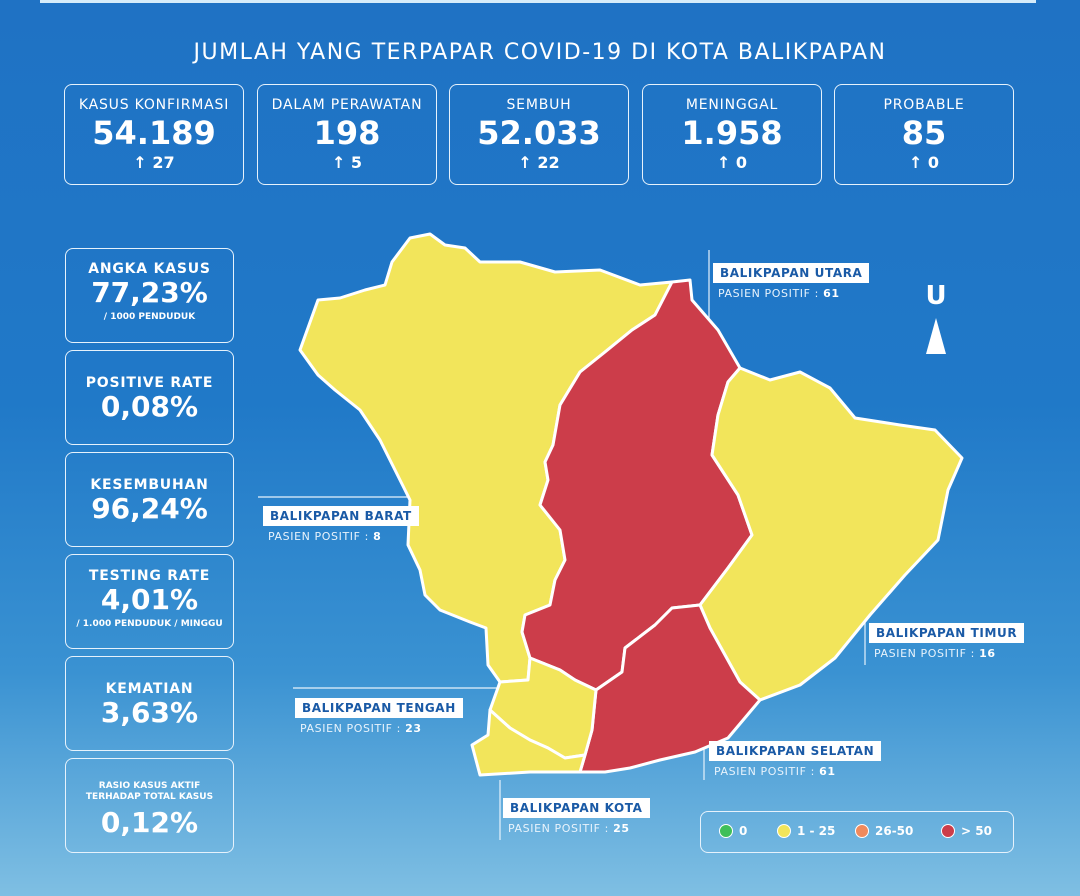 The width and height of the screenshot is (1080, 896). I want to click on stat-value: 52.033, so click(539, 133).